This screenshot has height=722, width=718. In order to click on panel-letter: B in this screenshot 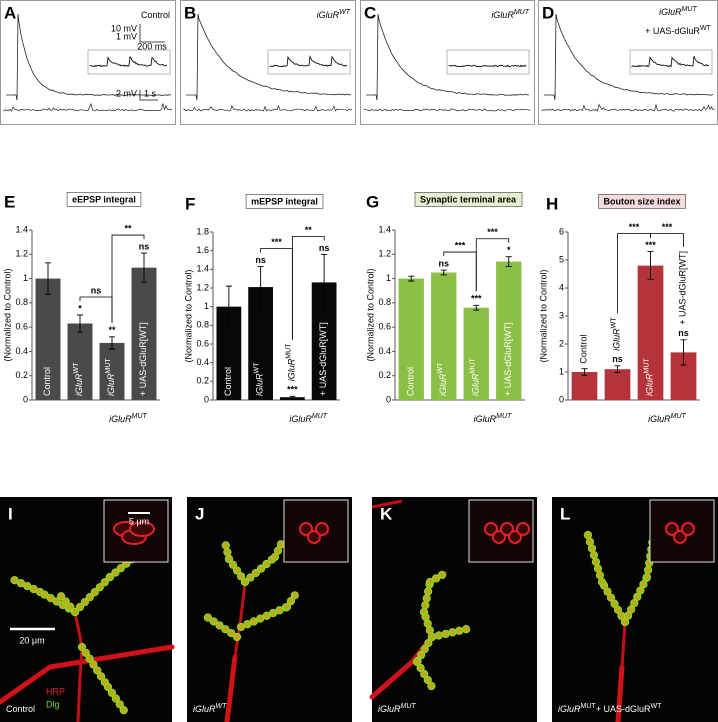, I will do `click(190, 12)`.